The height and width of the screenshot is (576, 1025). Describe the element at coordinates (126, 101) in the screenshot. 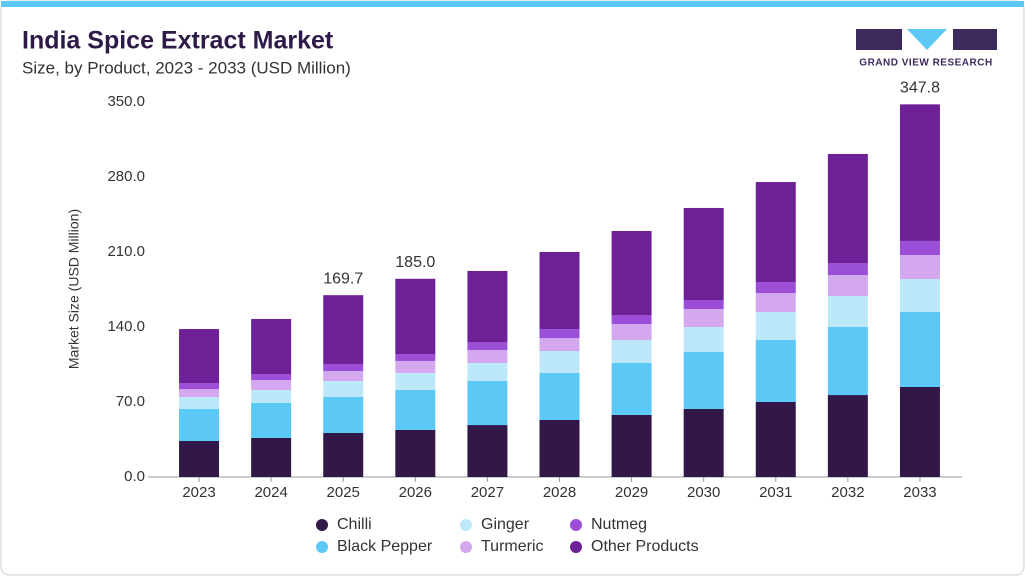

I see `y-tick-label: 350.0` at that location.